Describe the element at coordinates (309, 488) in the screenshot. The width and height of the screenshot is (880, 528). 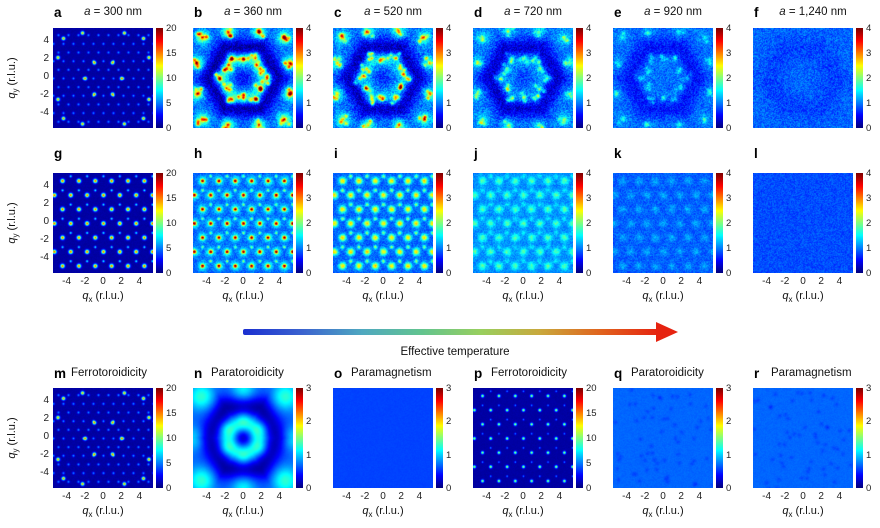
I see `colorbar-n-tick: 0` at that location.